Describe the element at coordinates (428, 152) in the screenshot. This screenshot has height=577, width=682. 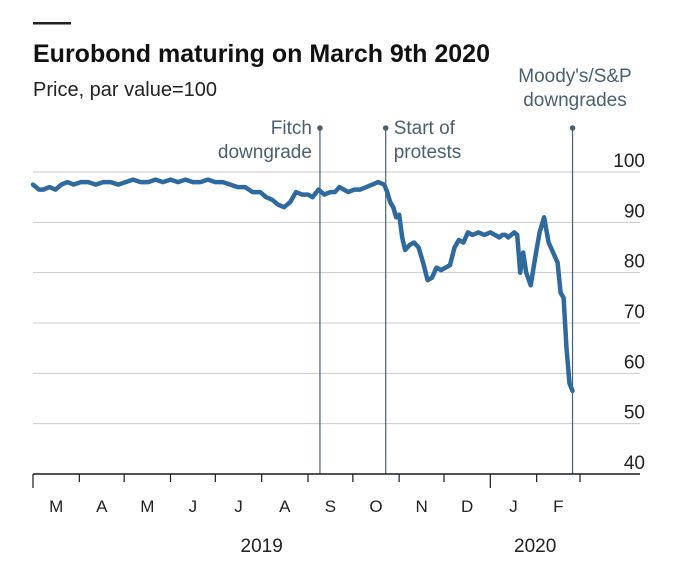
I see `annotation-label: protests` at that location.